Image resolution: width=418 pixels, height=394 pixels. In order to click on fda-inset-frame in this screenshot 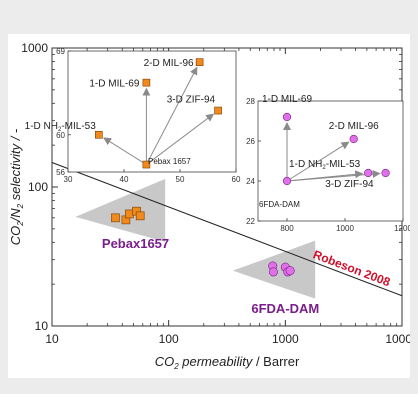, I will do `click(330, 161)`.